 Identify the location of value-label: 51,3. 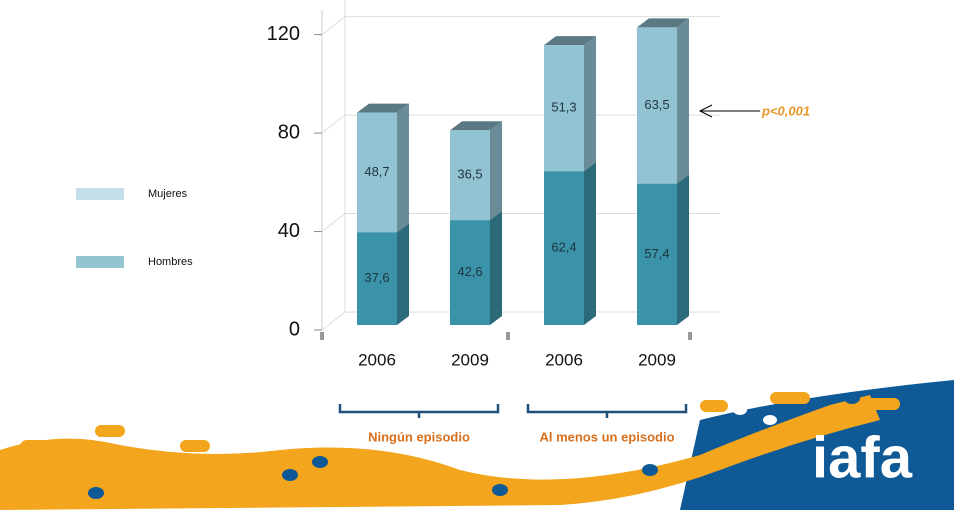
(563, 107).